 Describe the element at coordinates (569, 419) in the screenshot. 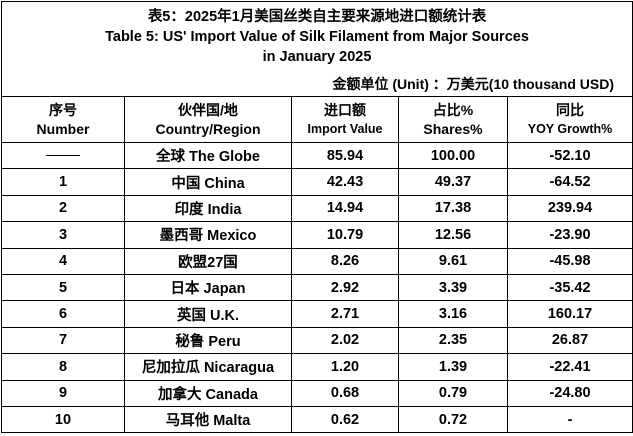

I see `cell-yoy: -` at that location.